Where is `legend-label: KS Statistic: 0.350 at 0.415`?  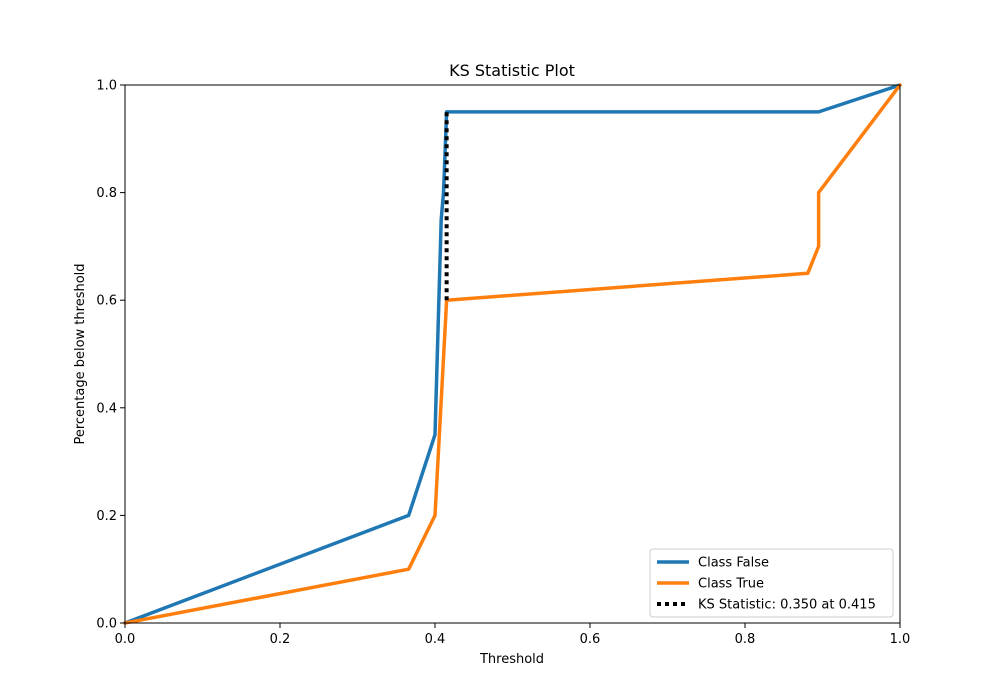
legend-label: KS Statistic: 0.350 at 0.415 is located at coordinates (787, 605).